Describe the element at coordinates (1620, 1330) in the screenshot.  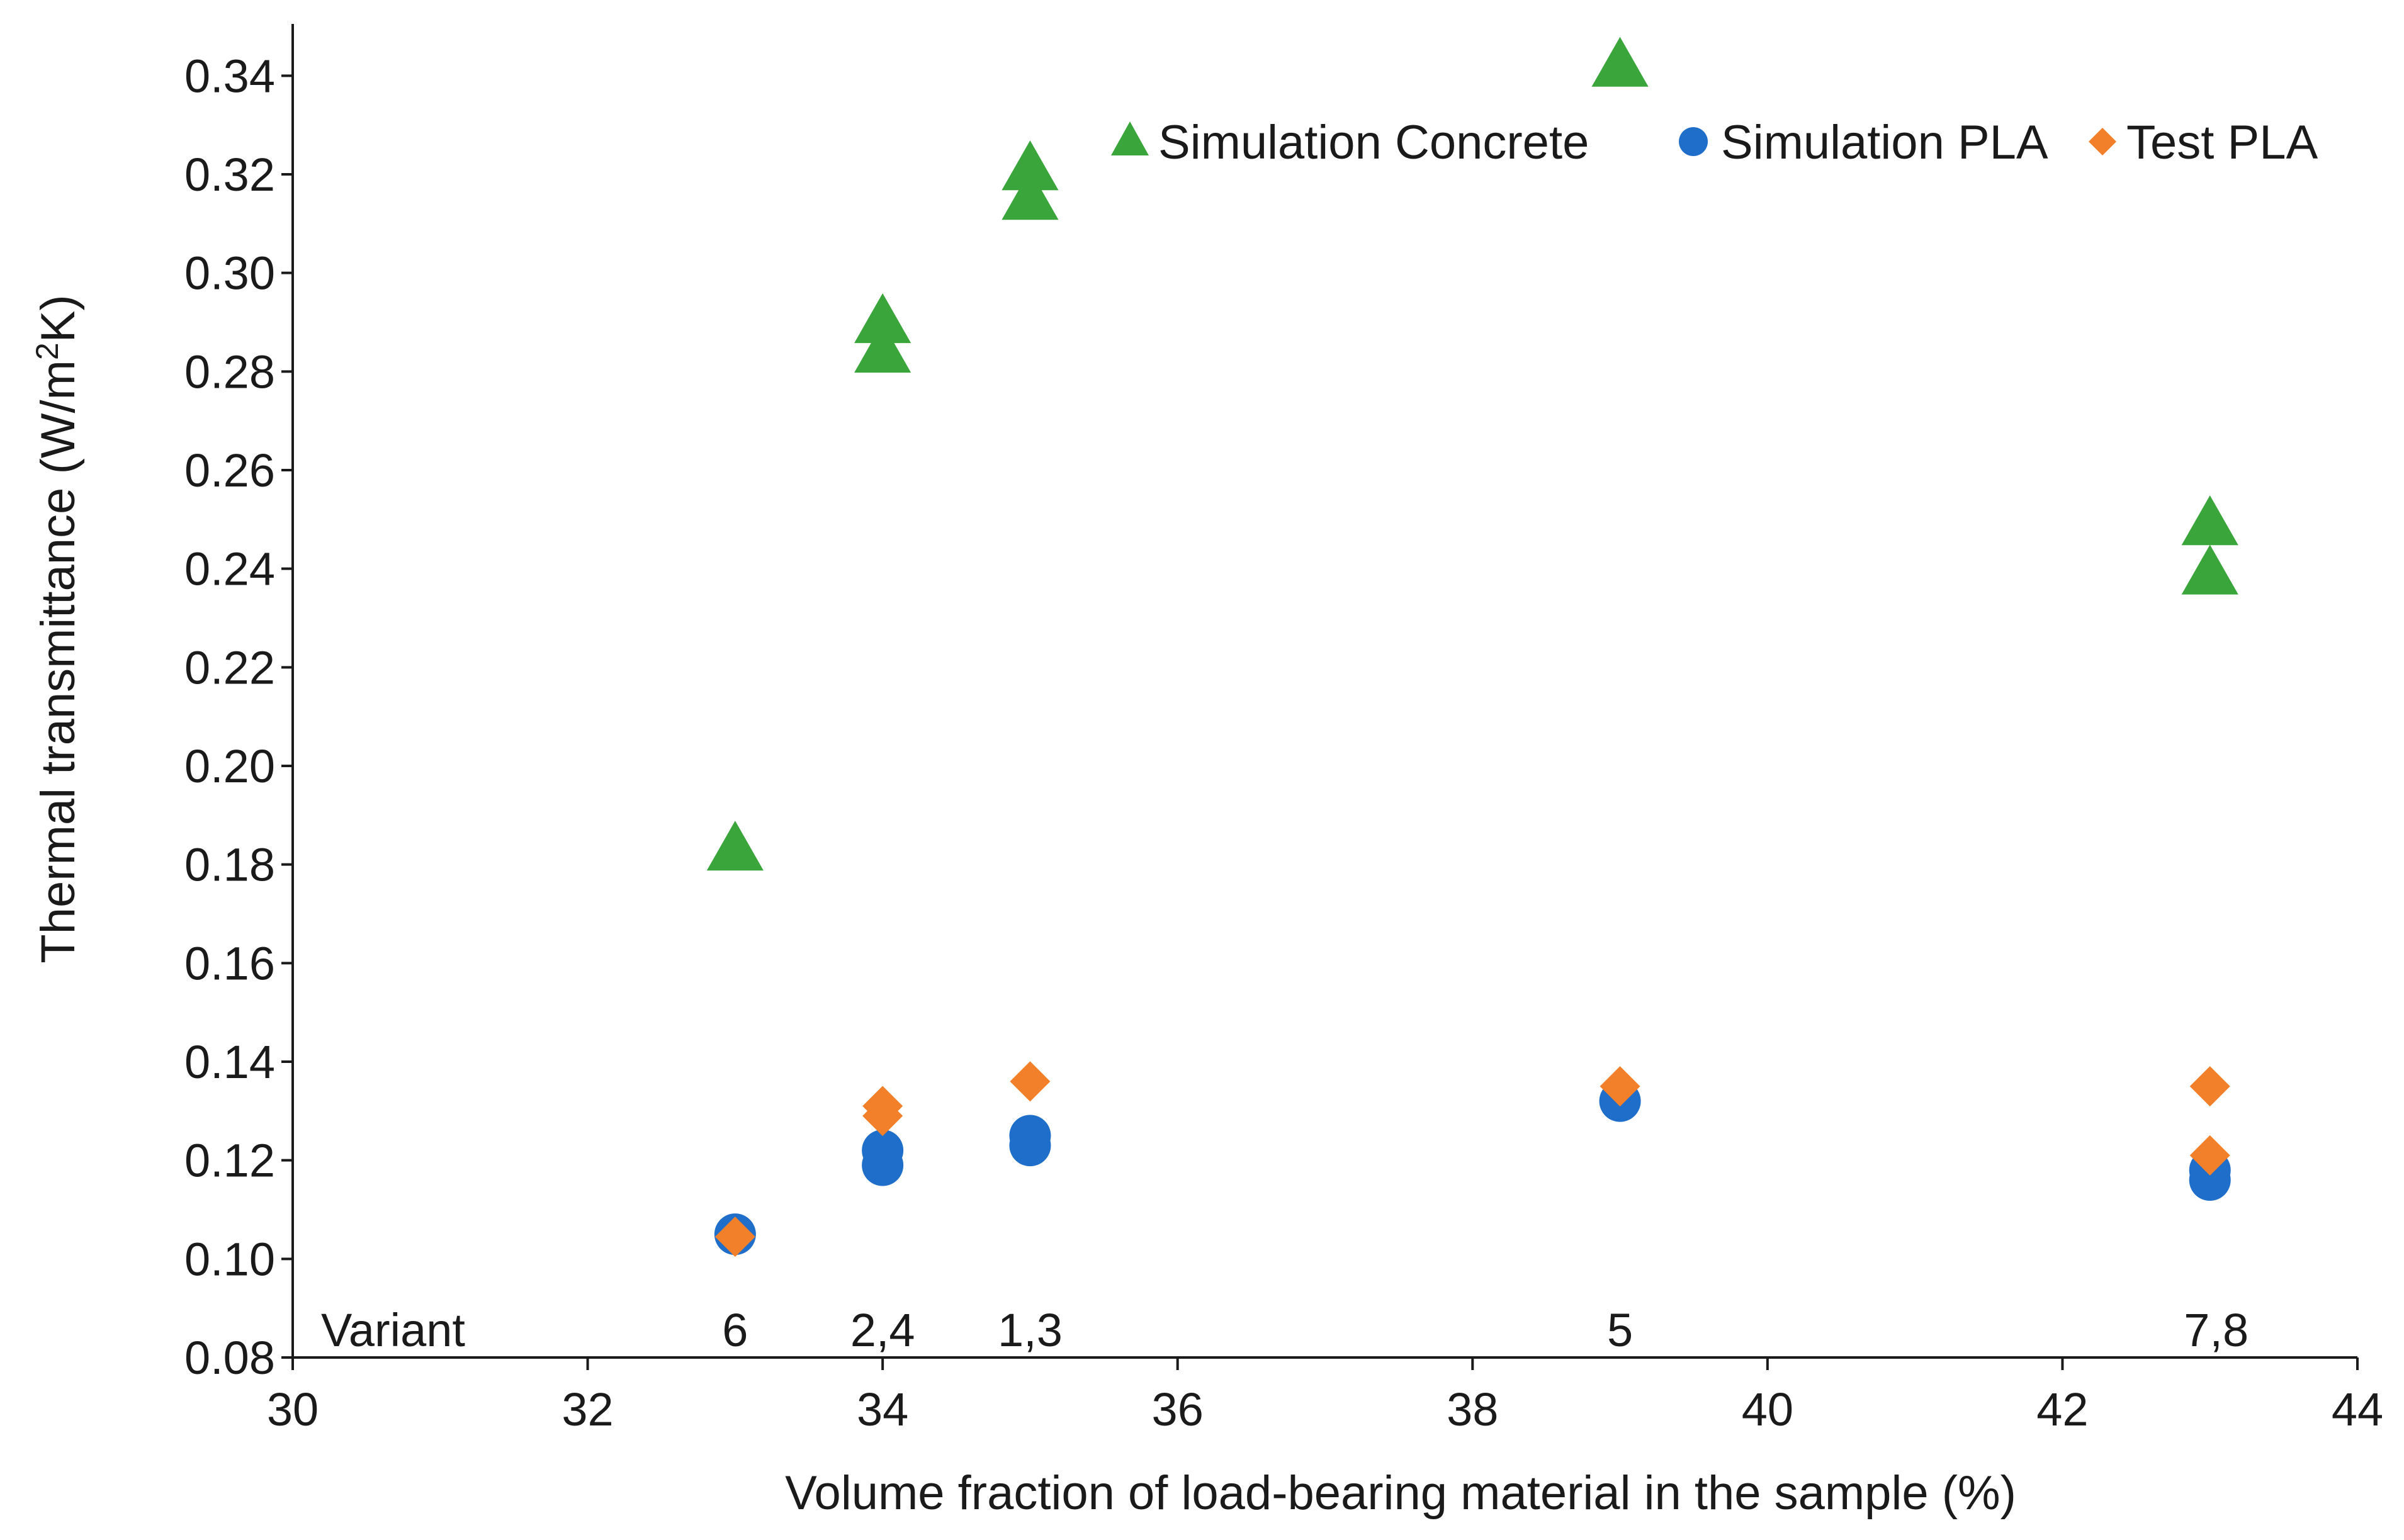
I see `variant-label: 5` at that location.